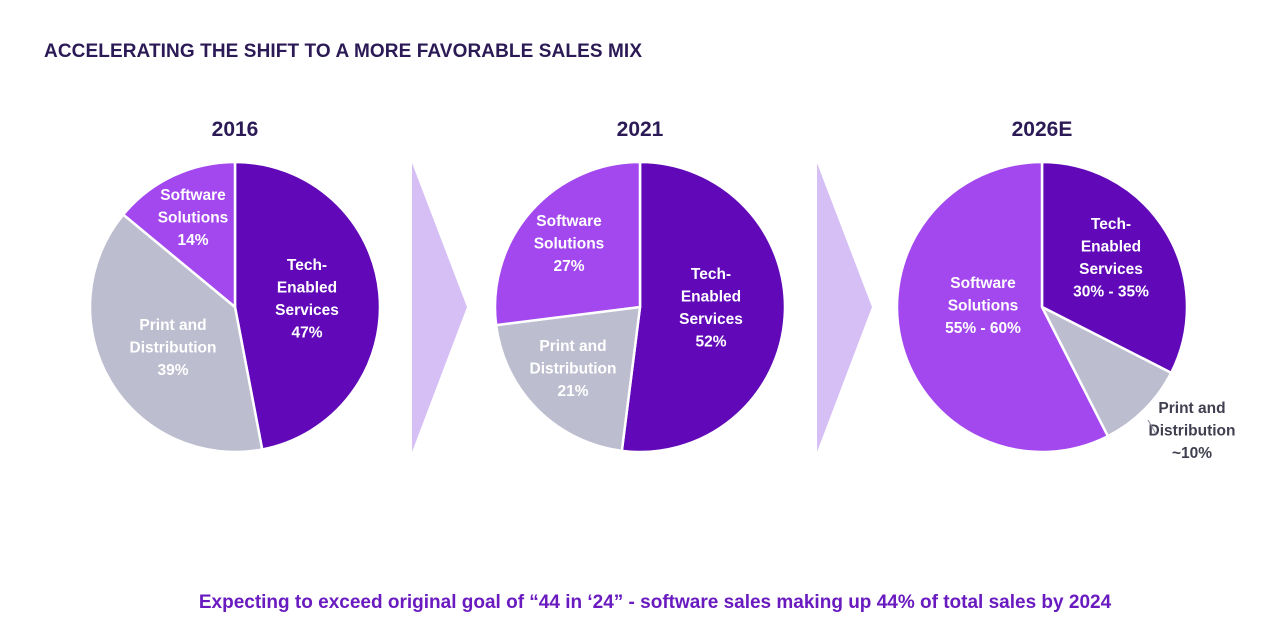  Describe the element at coordinates (173, 348) in the screenshot. I see `slice-label: Print and Distribution 39%` at that location.